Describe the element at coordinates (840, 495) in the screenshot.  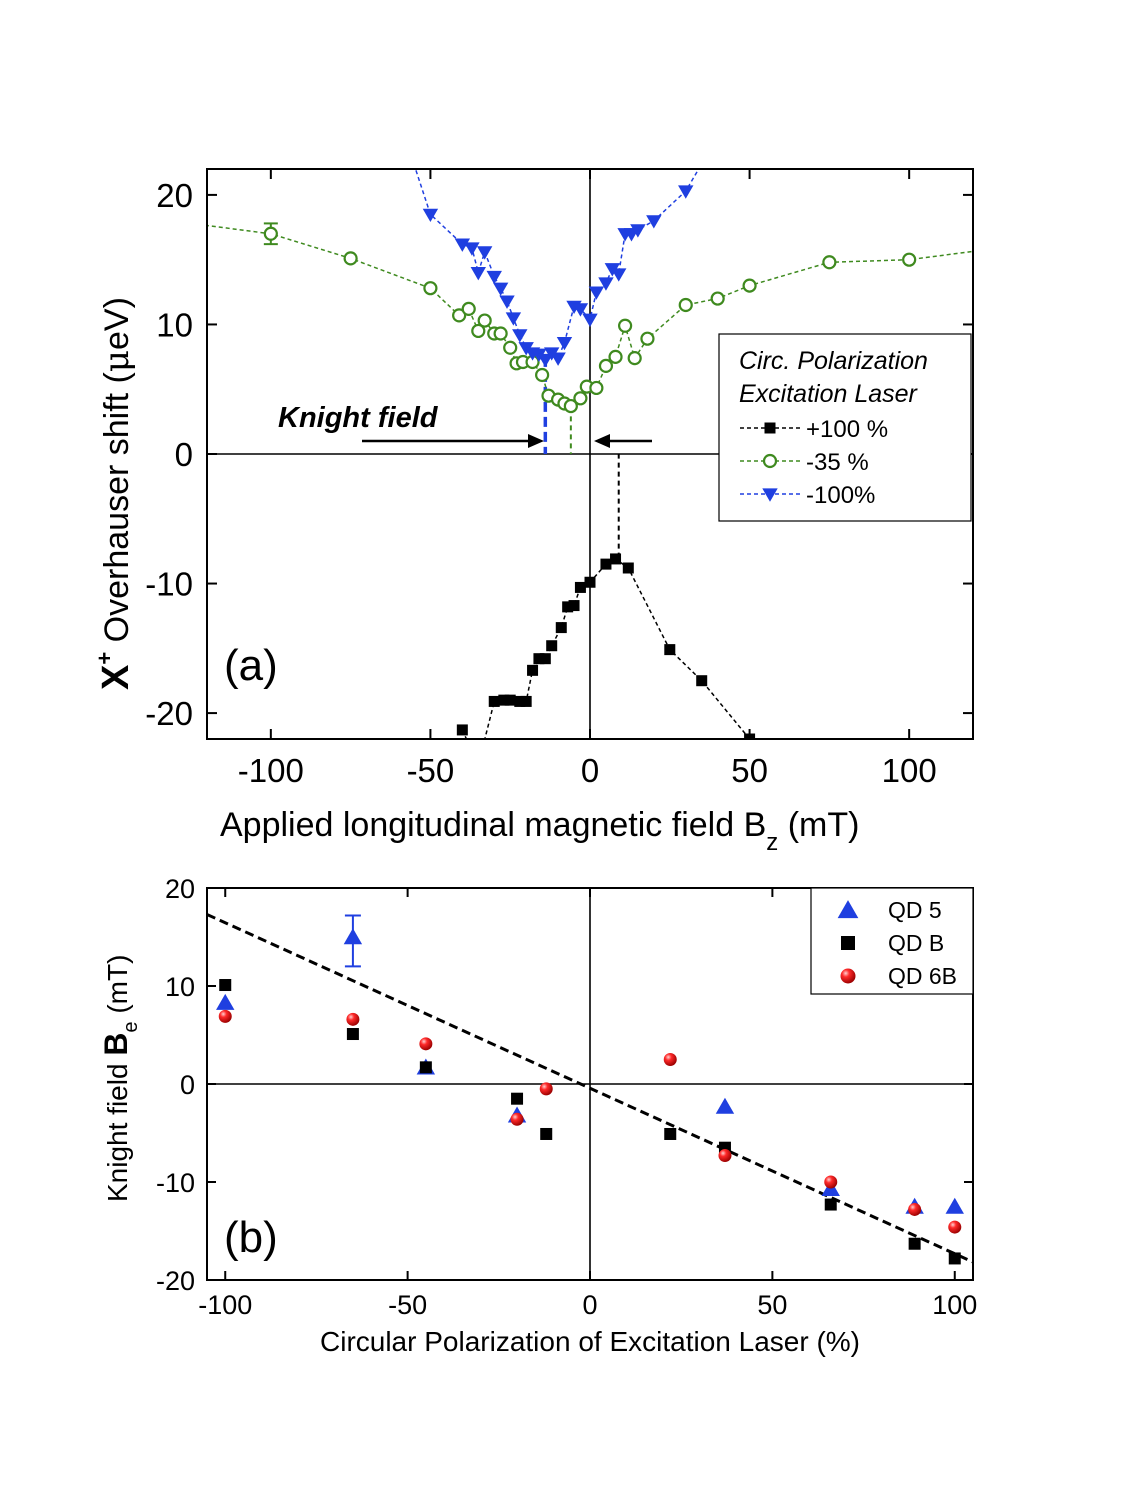
I see `legend-a-label: -100%` at that location.